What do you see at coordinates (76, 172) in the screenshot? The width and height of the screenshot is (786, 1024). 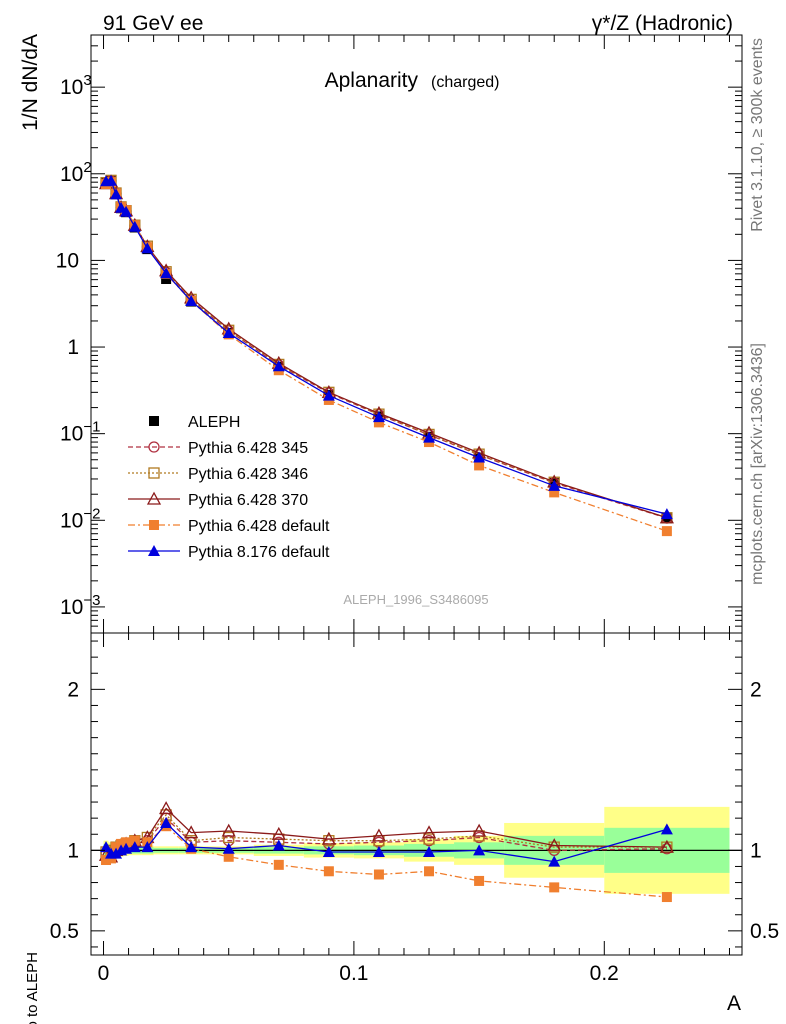 I see `y-tick-label: 10²` at bounding box center [76, 172].